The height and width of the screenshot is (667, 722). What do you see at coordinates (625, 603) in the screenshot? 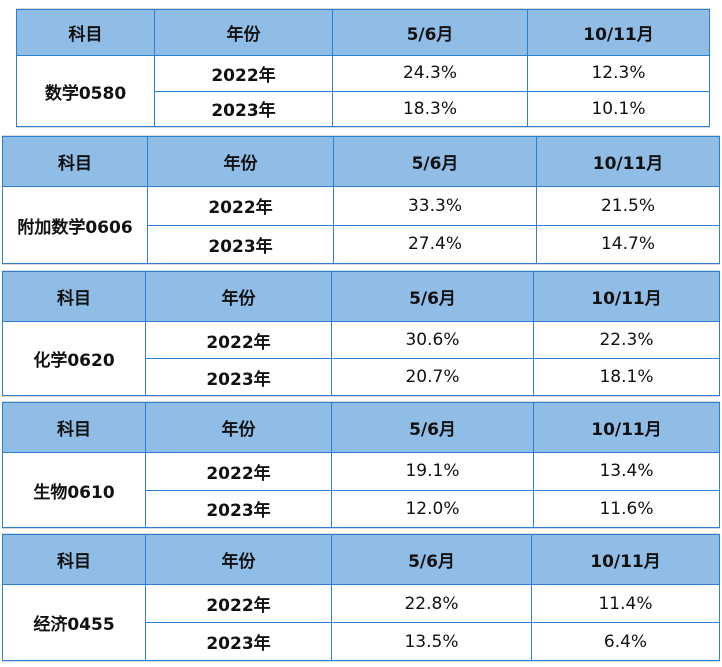
I see `oct-nov-value: 11.4%` at bounding box center [625, 603].